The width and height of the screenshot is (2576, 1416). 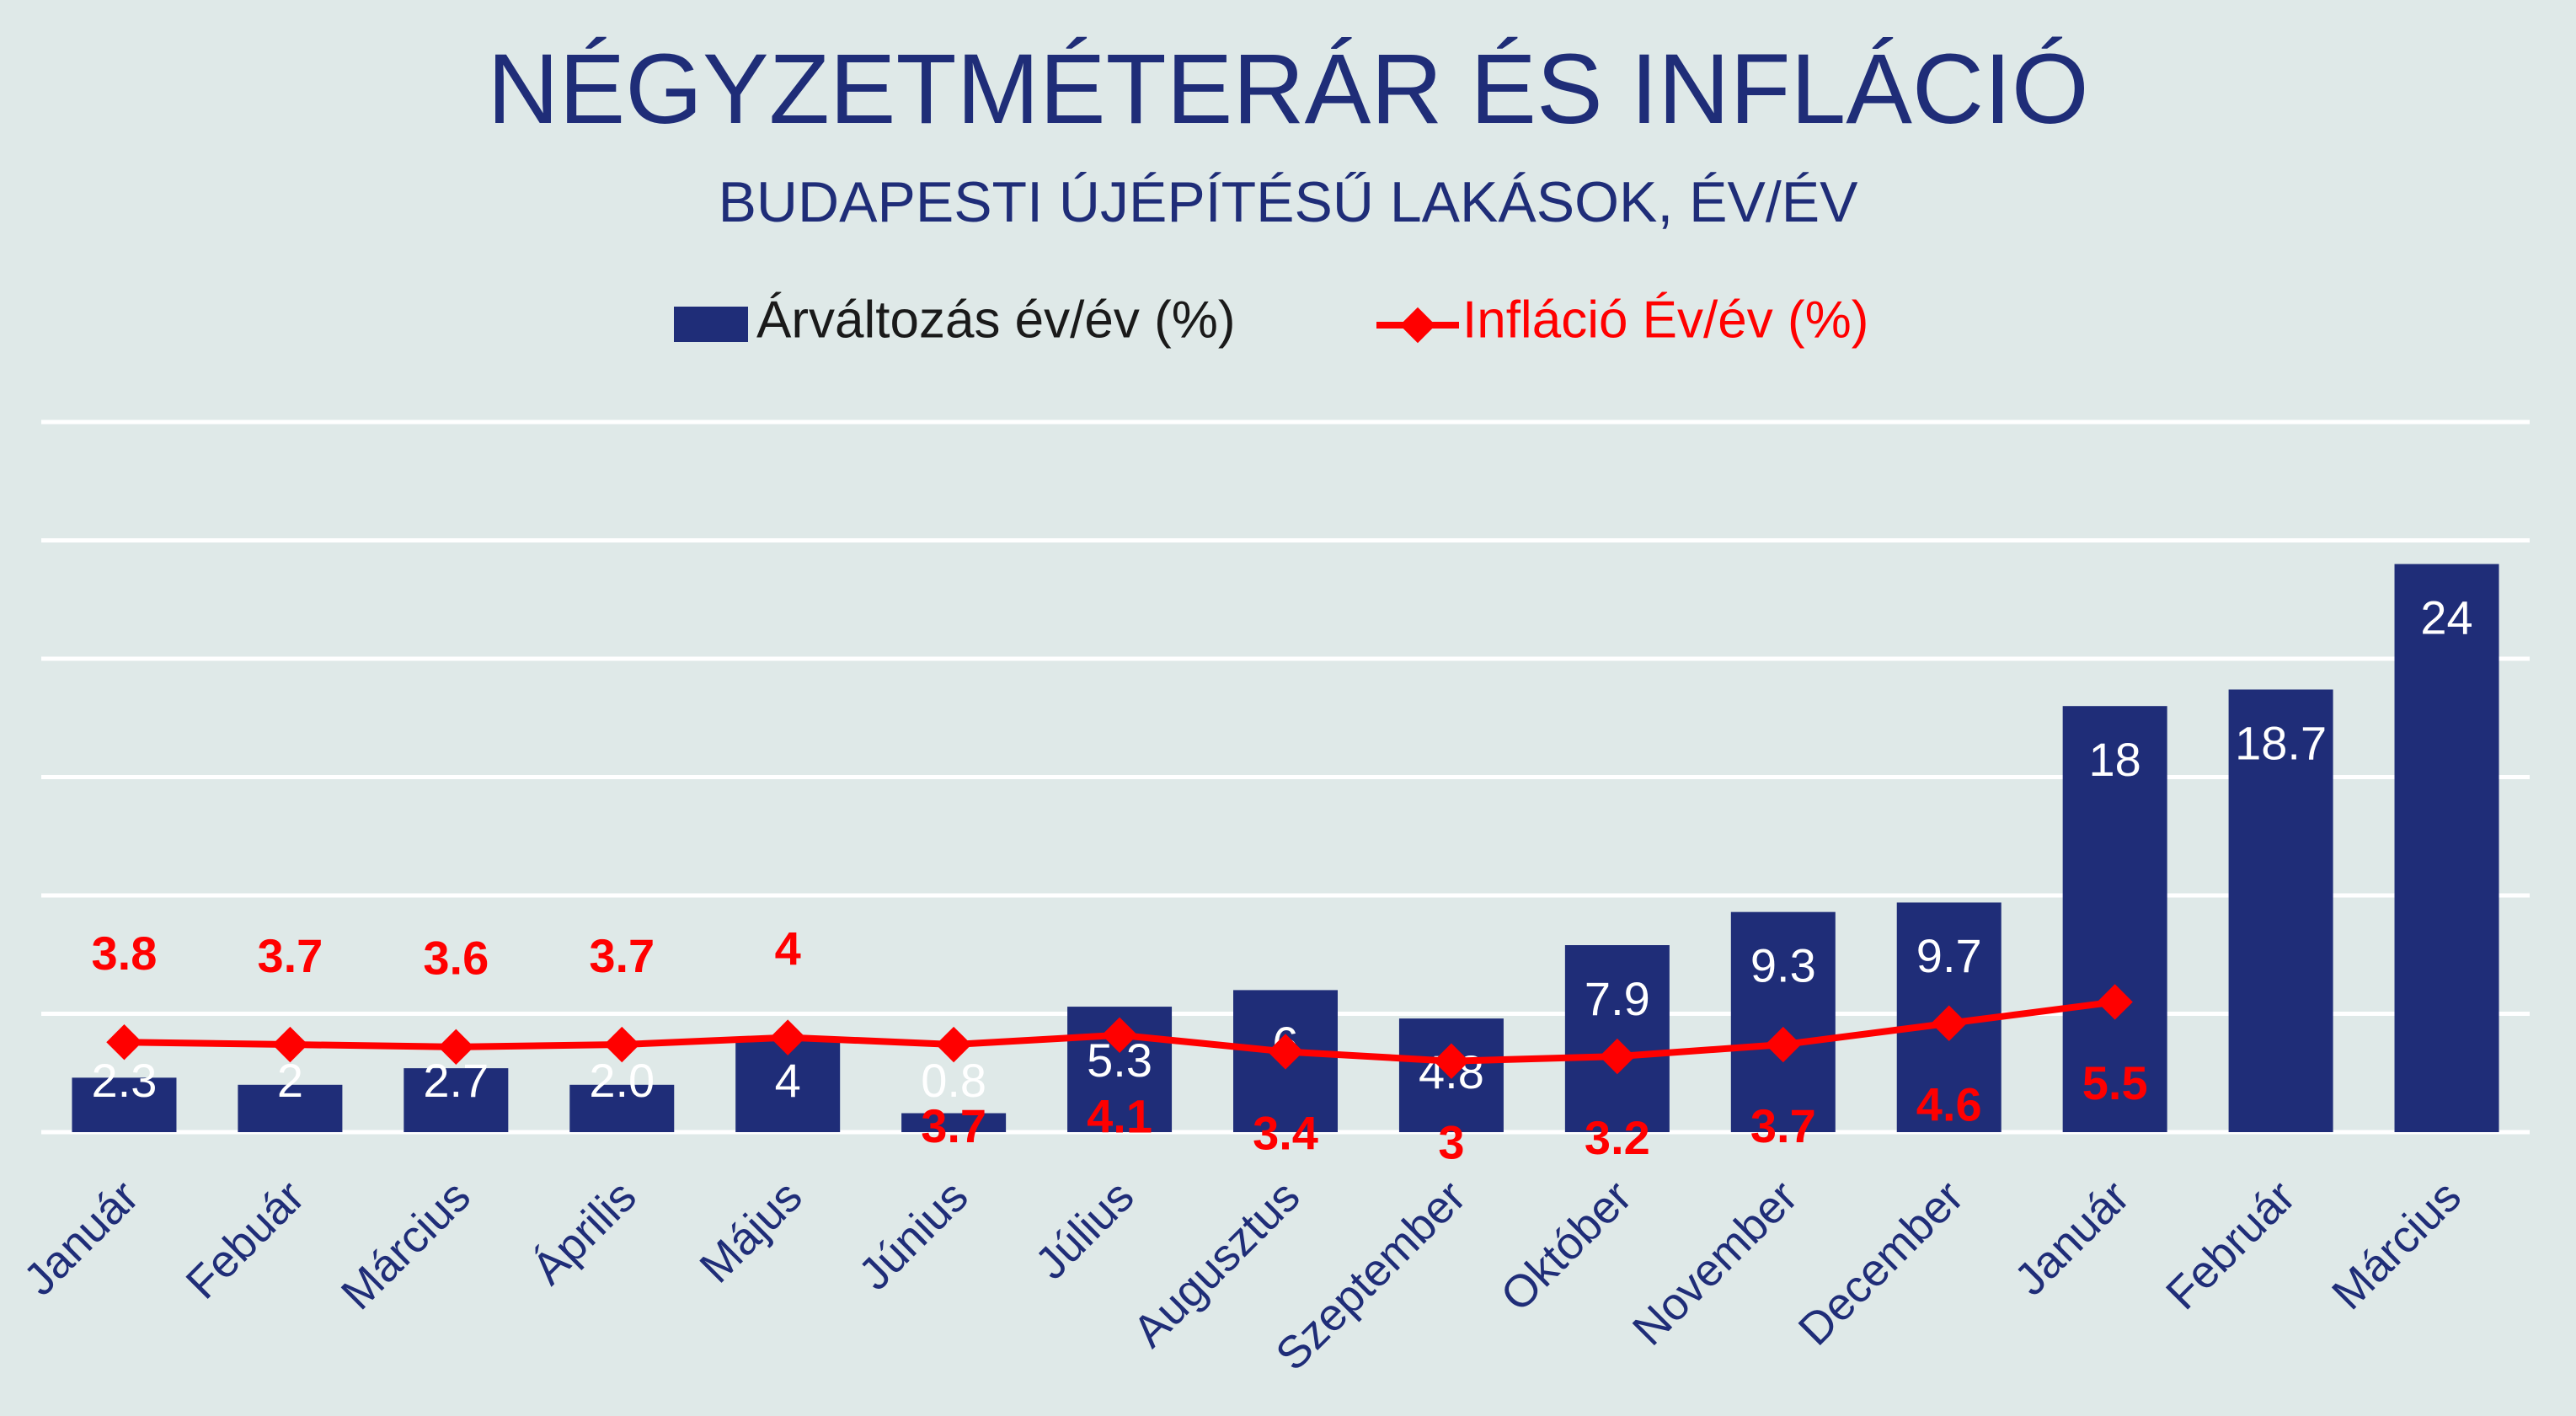 I want to click on data-label: 0.8, so click(x=953, y=1080).